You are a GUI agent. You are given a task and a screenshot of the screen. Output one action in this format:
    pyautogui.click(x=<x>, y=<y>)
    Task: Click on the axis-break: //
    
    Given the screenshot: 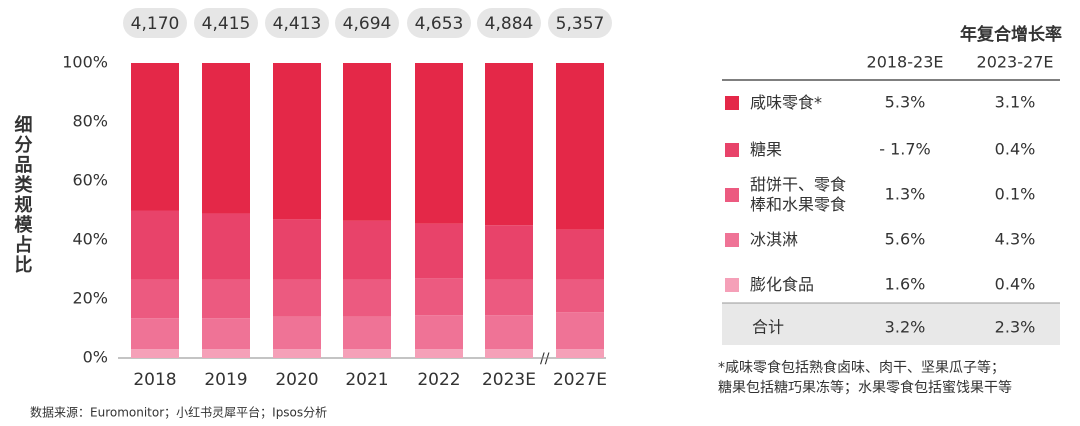 What is the action you would take?
    pyautogui.click(x=545, y=359)
    